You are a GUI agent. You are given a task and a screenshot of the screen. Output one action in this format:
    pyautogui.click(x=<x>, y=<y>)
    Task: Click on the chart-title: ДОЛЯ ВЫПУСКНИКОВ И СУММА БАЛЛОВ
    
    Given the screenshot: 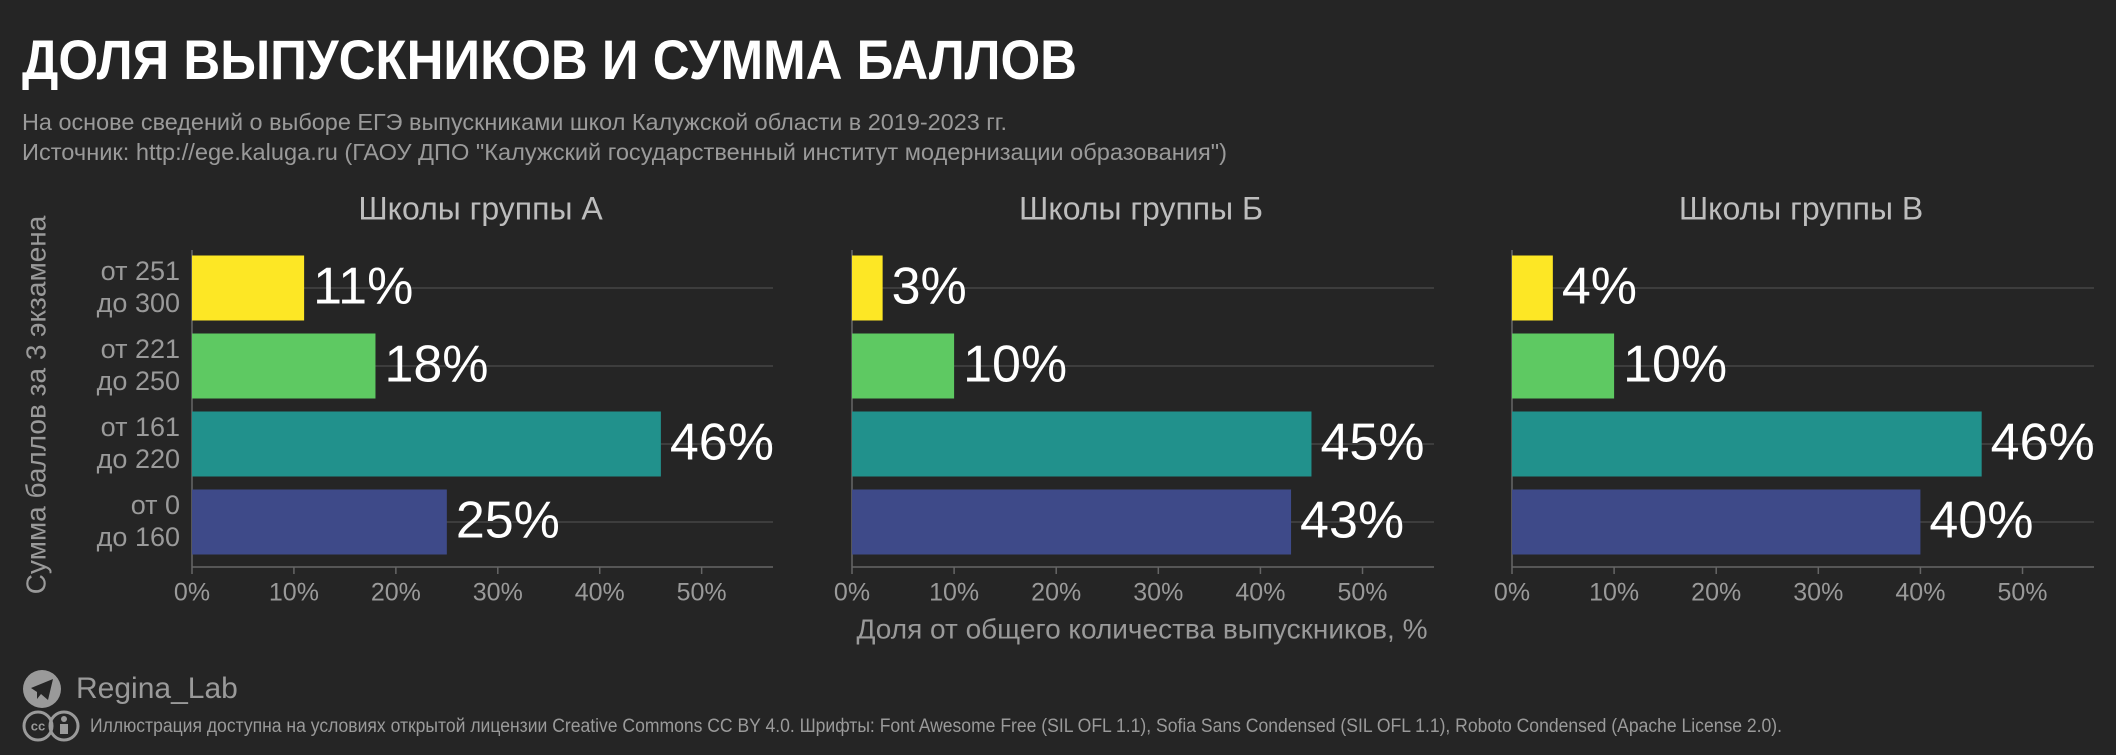 What is the action you would take?
    pyautogui.click(x=549, y=59)
    